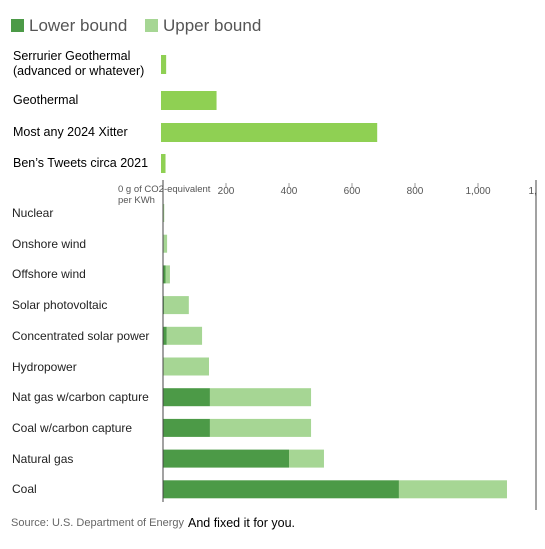  I want to click on legend-label: Upper bound, so click(212, 25).